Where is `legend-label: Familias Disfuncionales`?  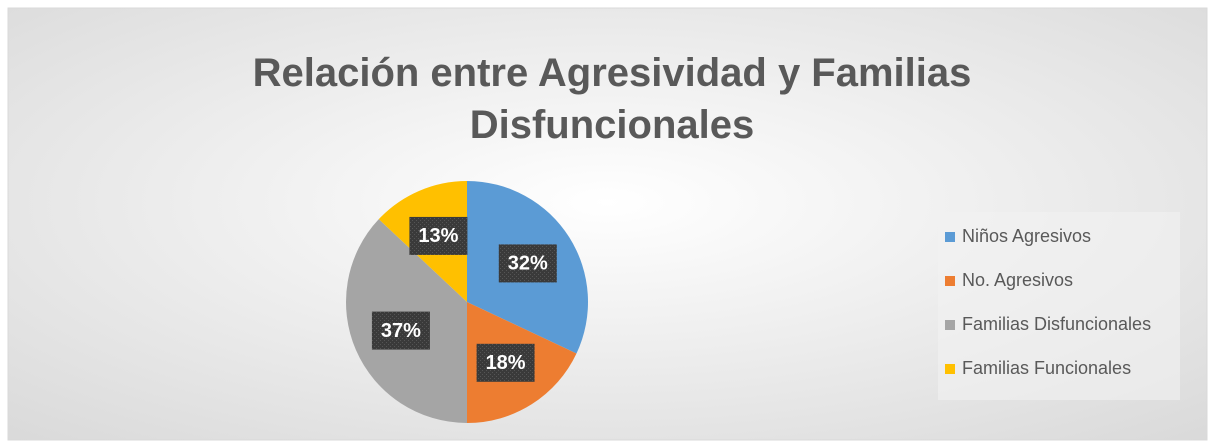
legend-label: Familias Disfuncionales is located at coordinates (1056, 324).